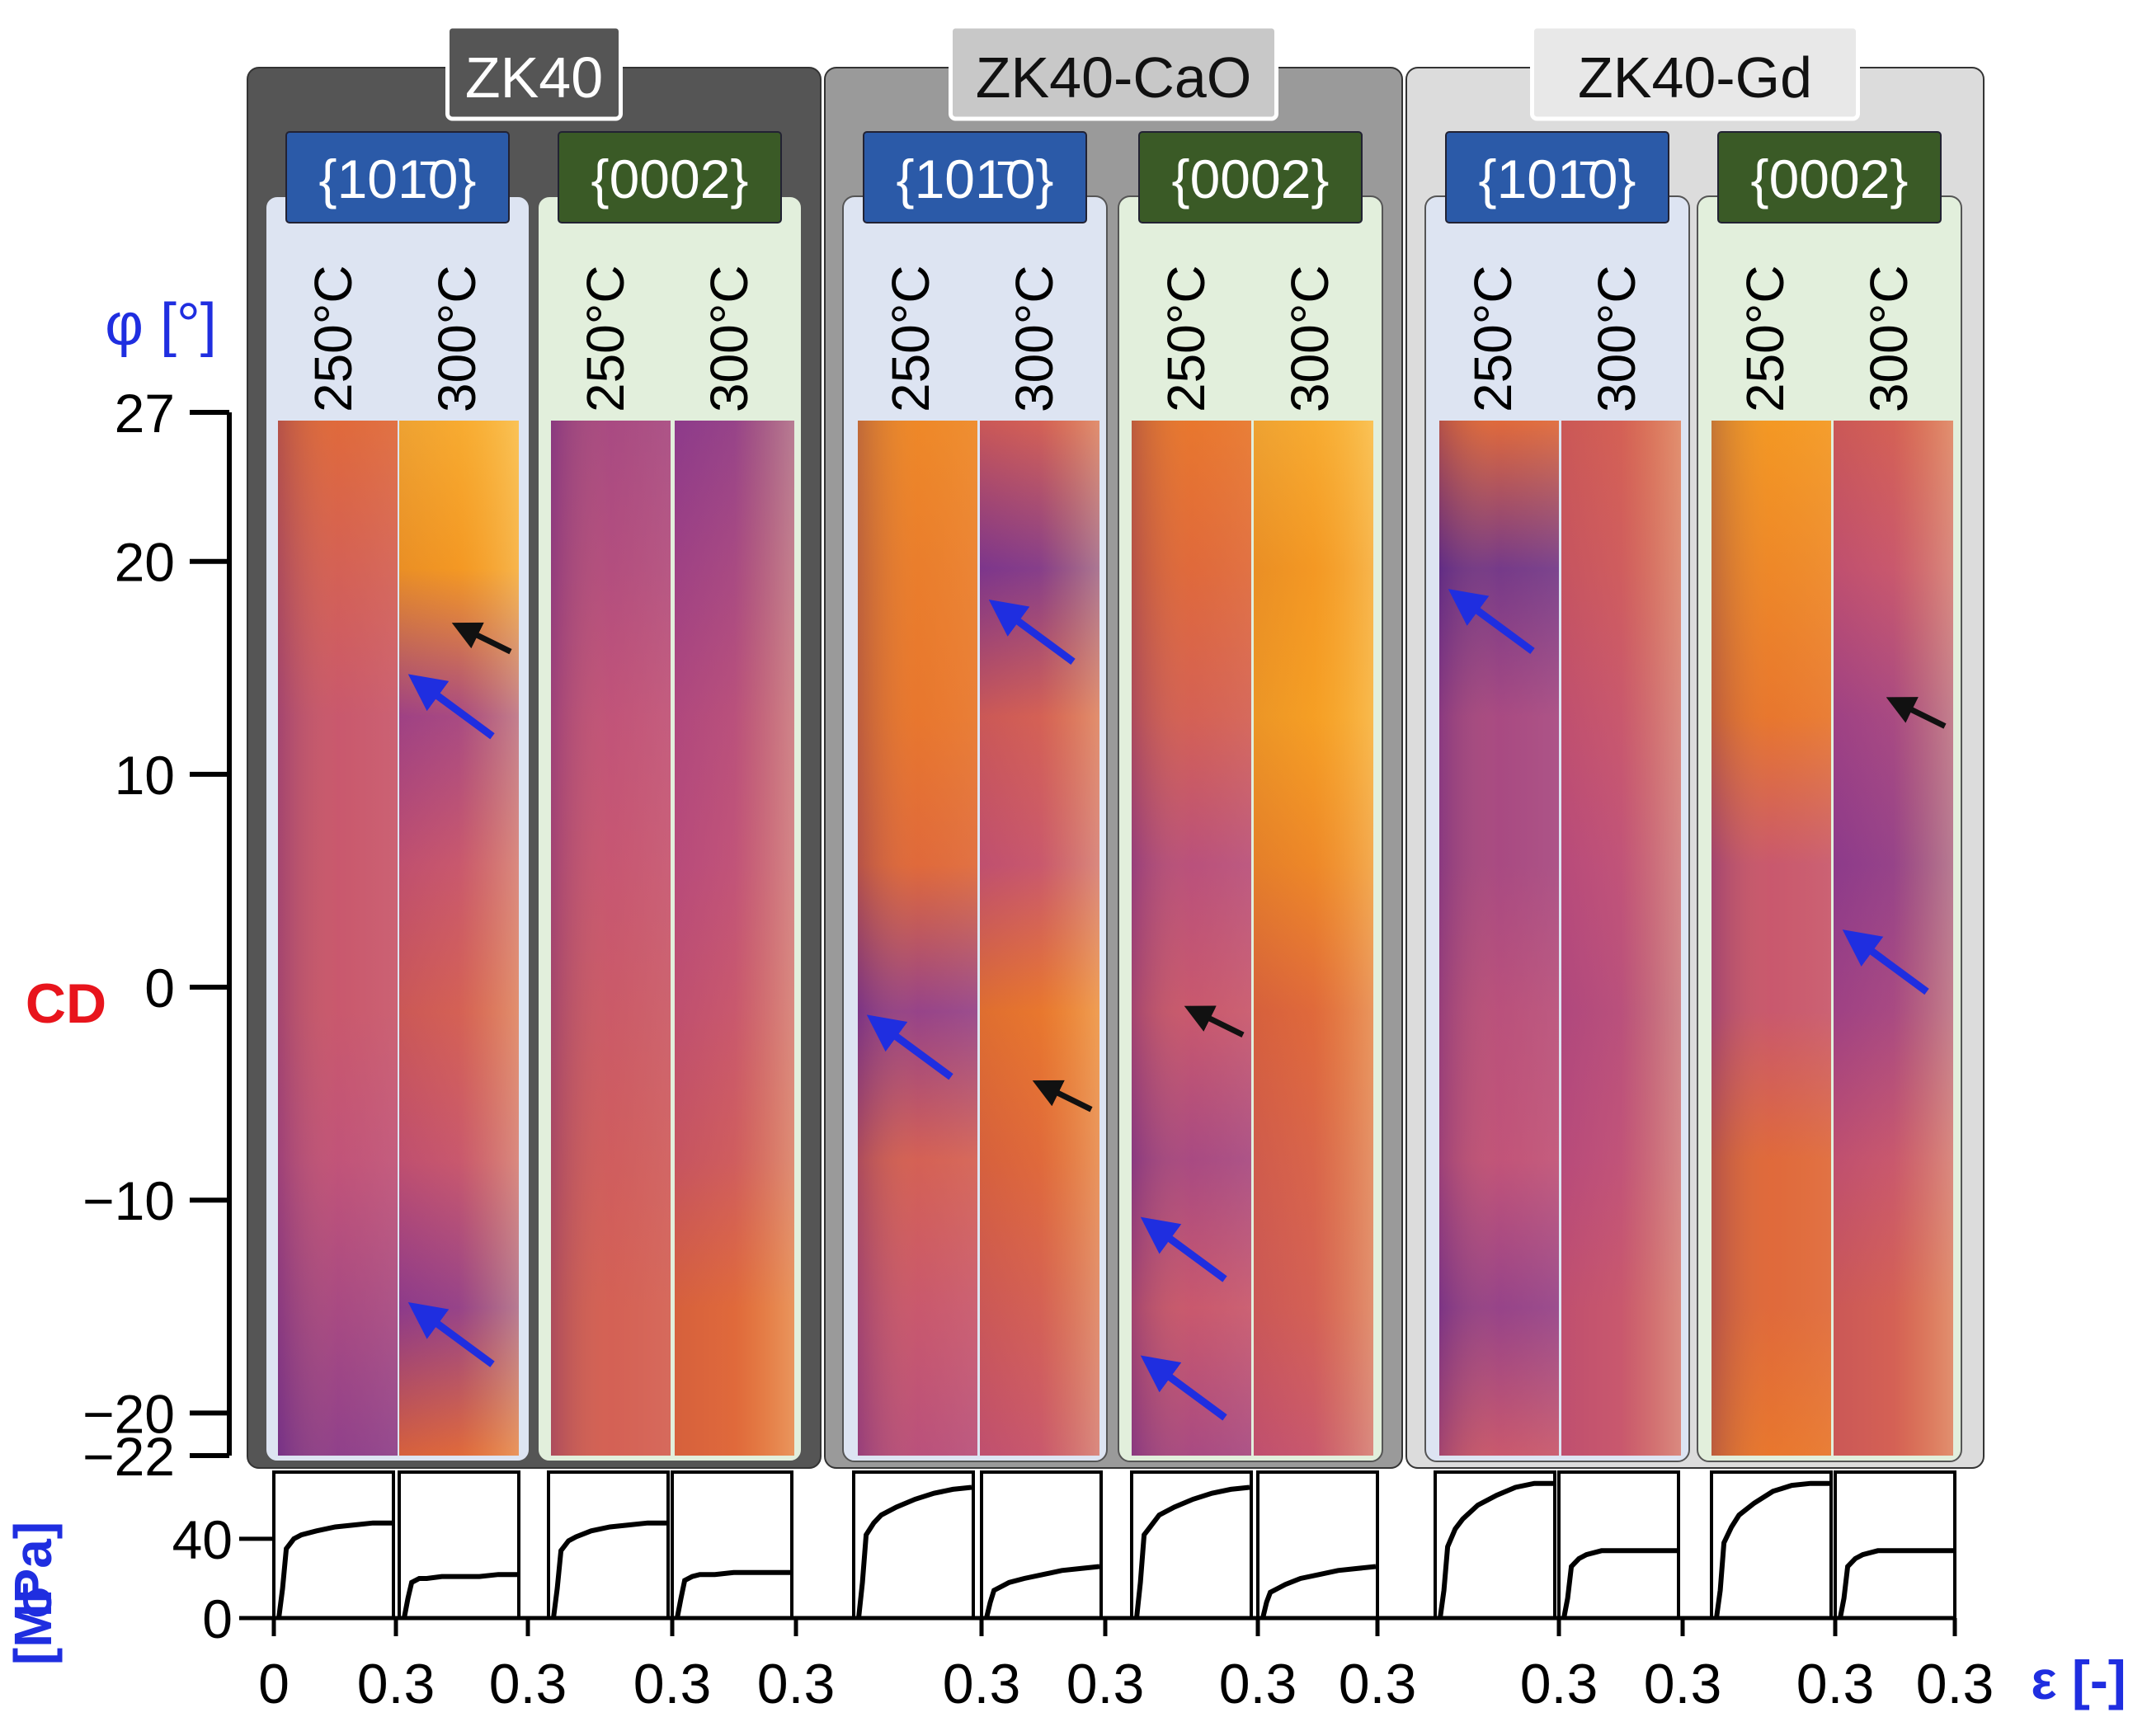  I want to click on phi-tick-label: 10, so click(145, 775).